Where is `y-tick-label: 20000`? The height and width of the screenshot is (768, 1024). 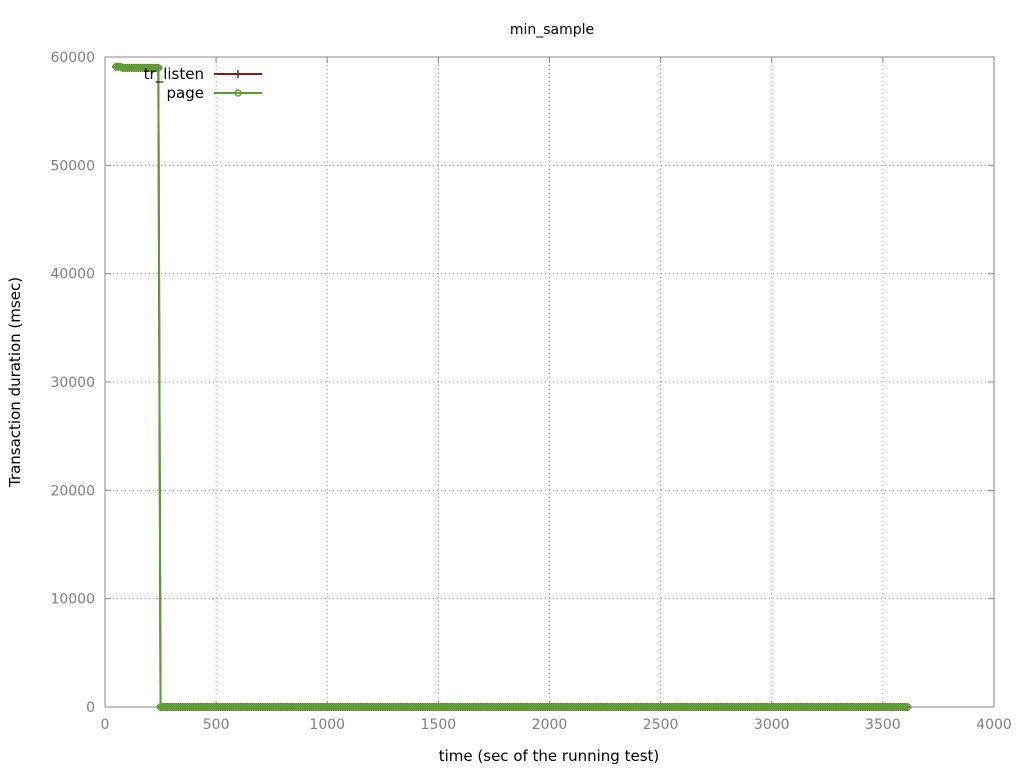
y-tick-label: 20000 is located at coordinates (72, 491).